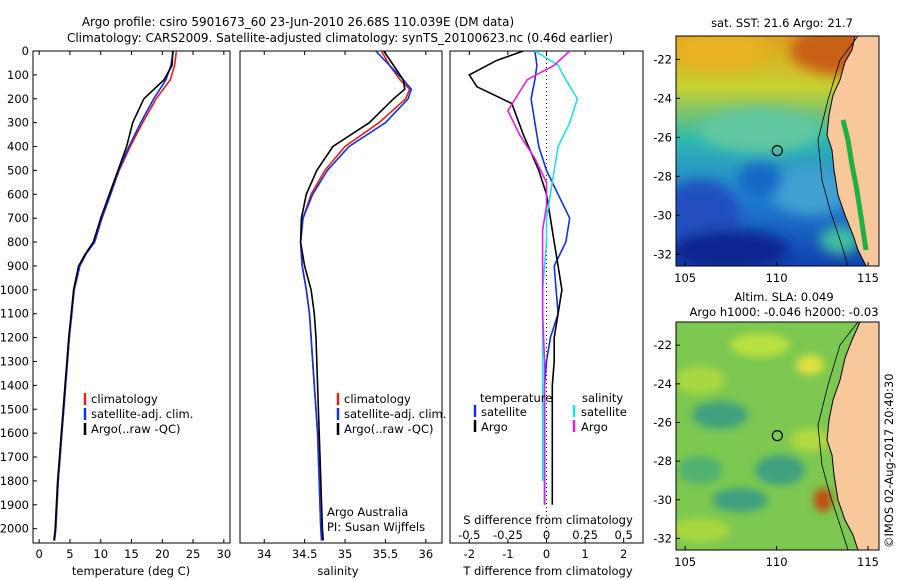 The image size is (900, 580). What do you see at coordinates (18, 218) in the screenshot?
I see `y-tick-label: 700` at bounding box center [18, 218].